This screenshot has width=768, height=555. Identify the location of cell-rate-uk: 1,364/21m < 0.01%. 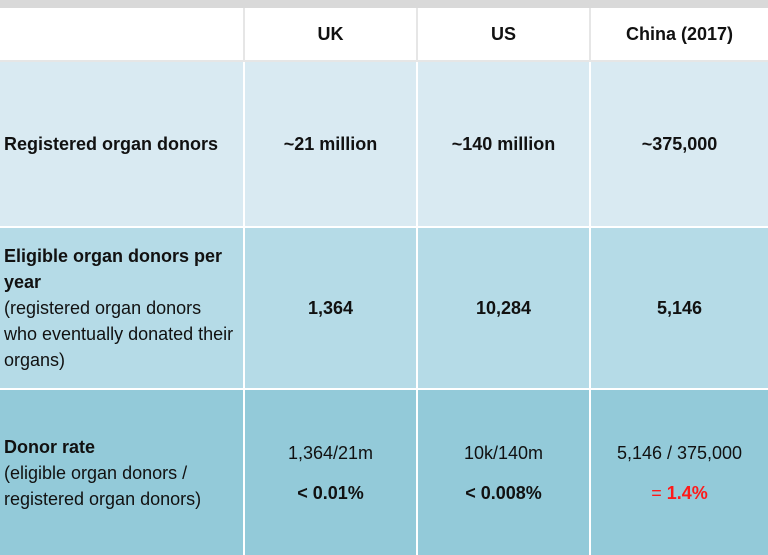
(331, 472).